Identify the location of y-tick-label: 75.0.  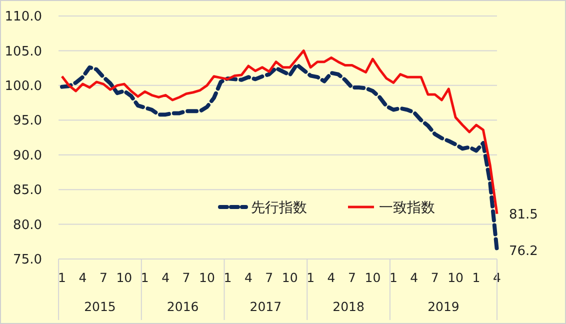
(27, 260).